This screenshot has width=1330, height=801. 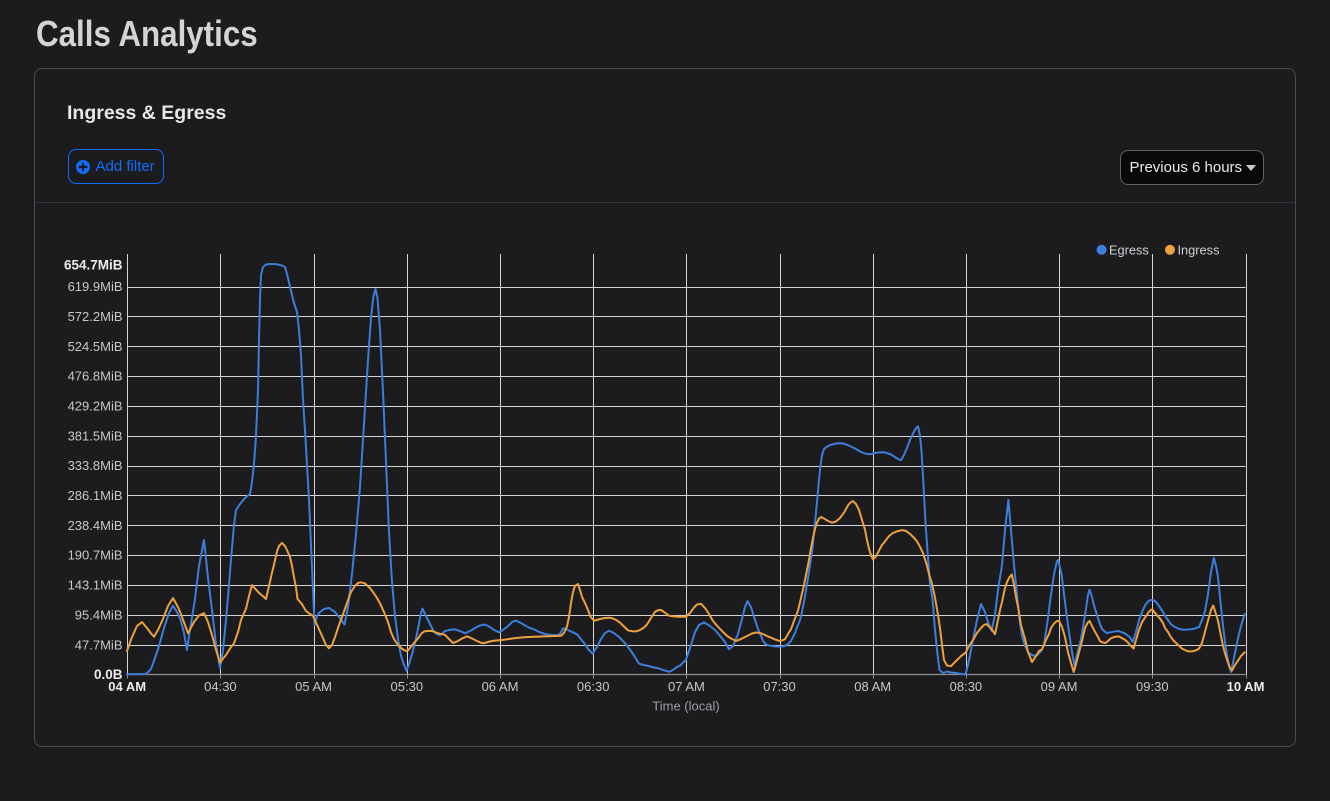 What do you see at coordinates (313, 686) in the screenshot?
I see `svg-text: 05 AM` at bounding box center [313, 686].